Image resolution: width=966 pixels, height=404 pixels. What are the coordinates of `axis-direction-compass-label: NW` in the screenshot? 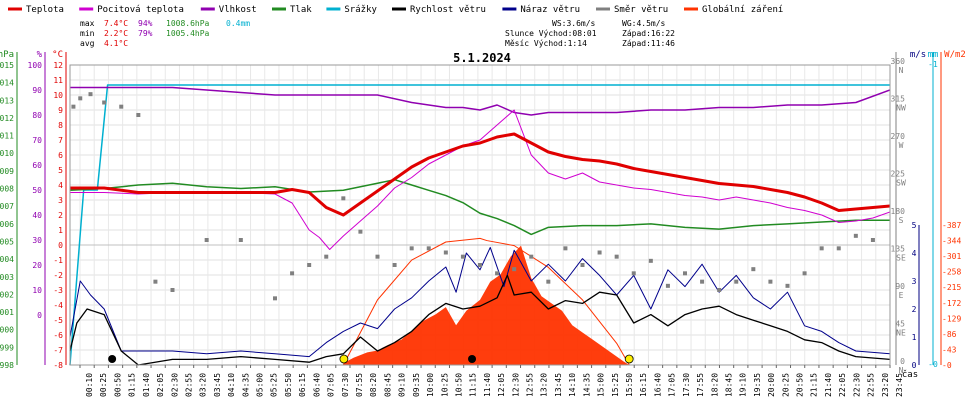 It's located at (901, 108).